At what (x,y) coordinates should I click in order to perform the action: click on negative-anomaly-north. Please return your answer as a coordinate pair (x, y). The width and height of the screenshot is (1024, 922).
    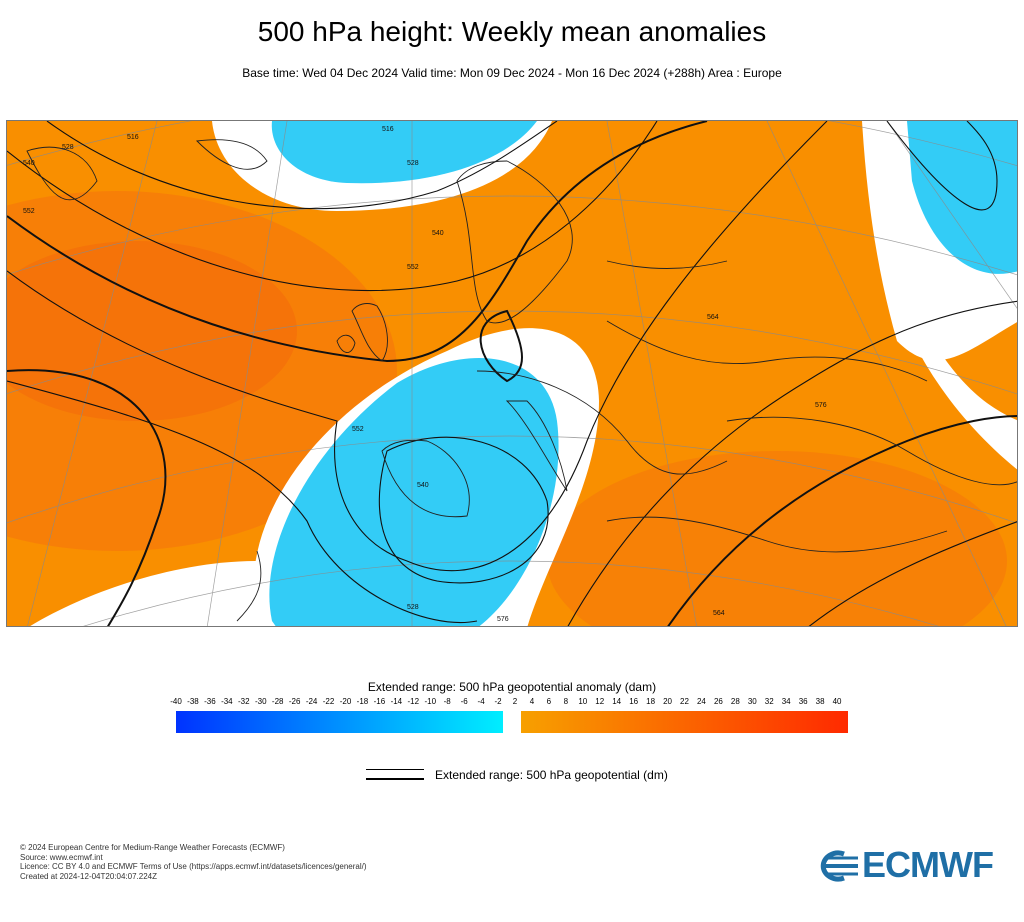
    Looking at the image, I should click on (404, 152).